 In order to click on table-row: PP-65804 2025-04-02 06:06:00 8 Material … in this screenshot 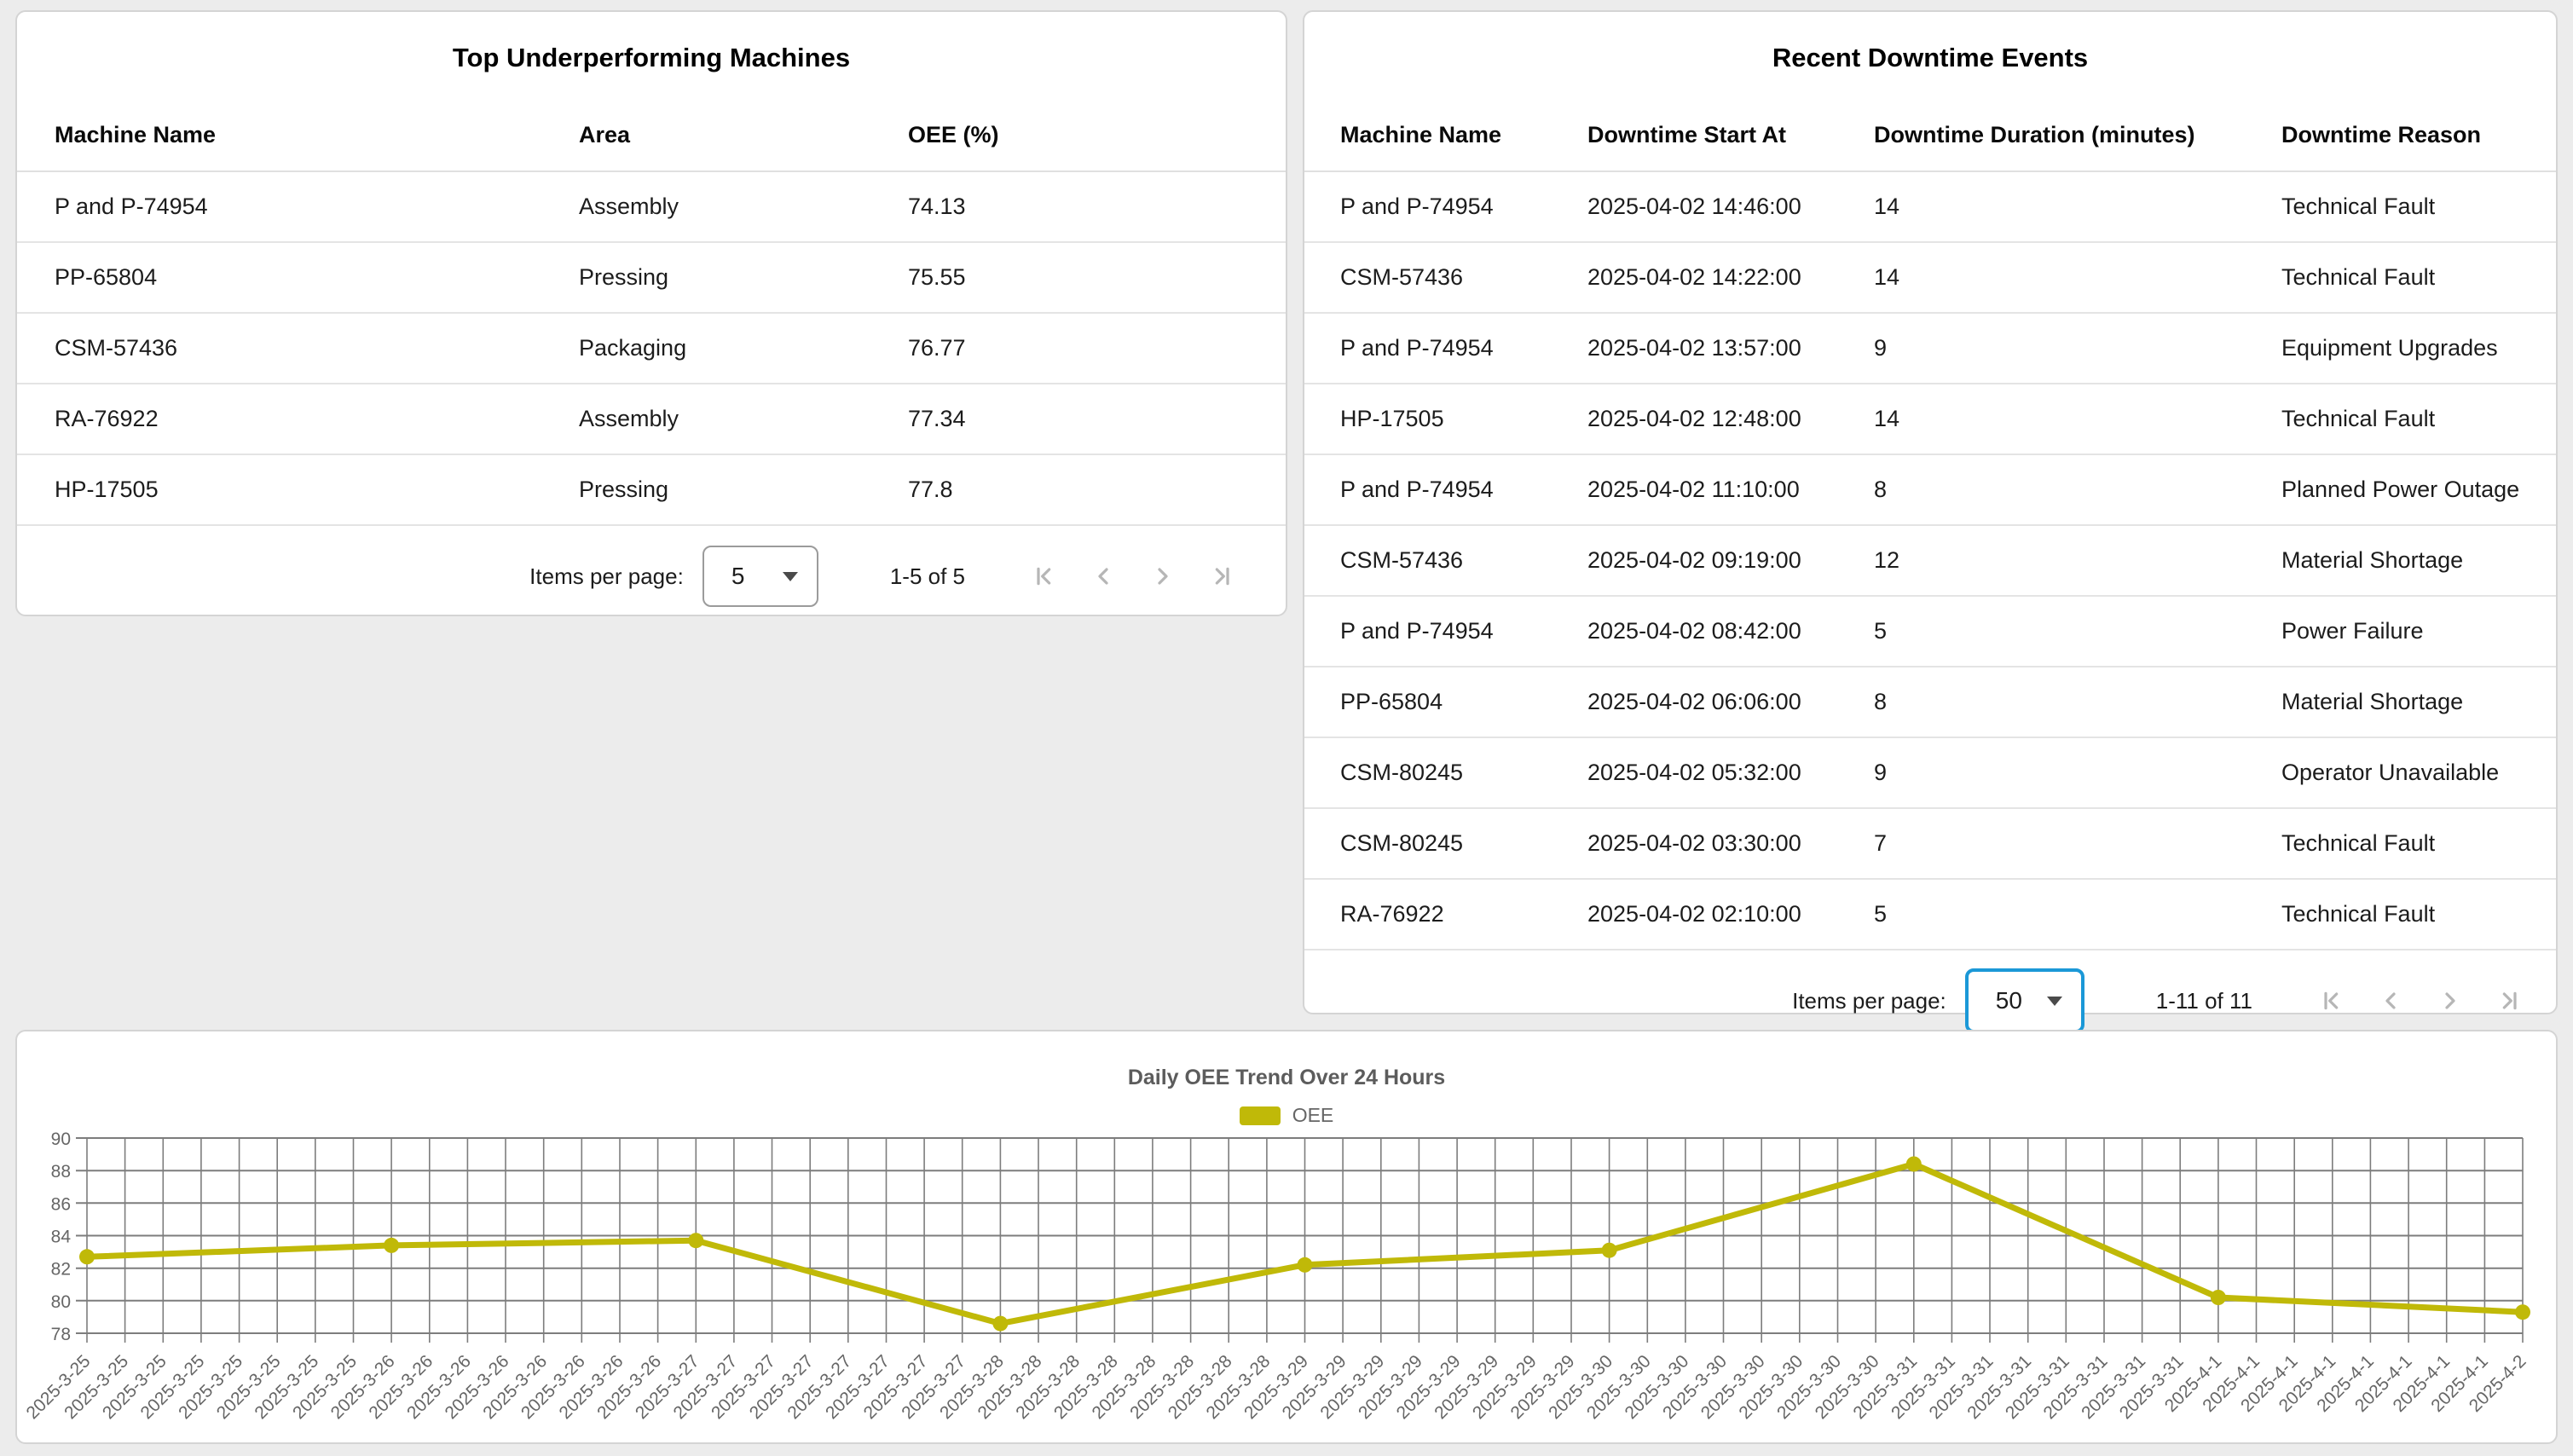, I will do `click(1930, 702)`.